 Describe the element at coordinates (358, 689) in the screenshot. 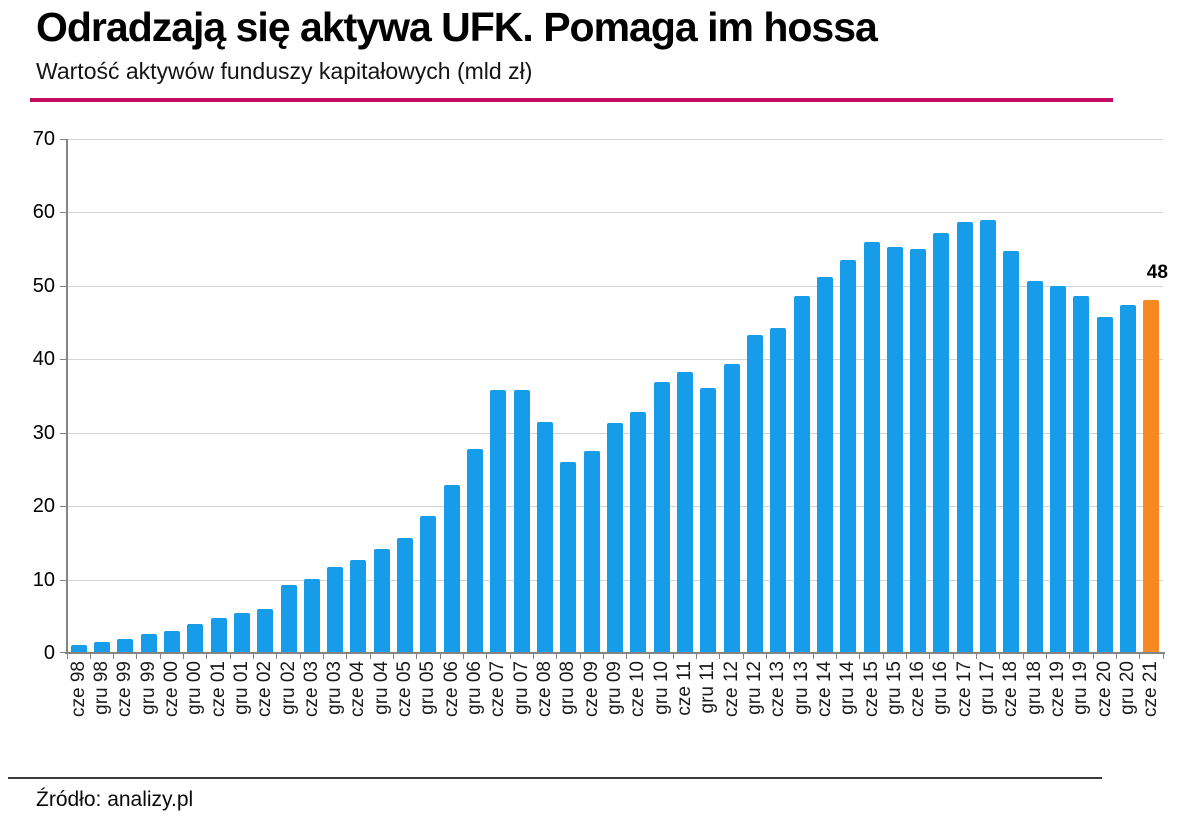

I see `x-tick-label: cze 04` at that location.